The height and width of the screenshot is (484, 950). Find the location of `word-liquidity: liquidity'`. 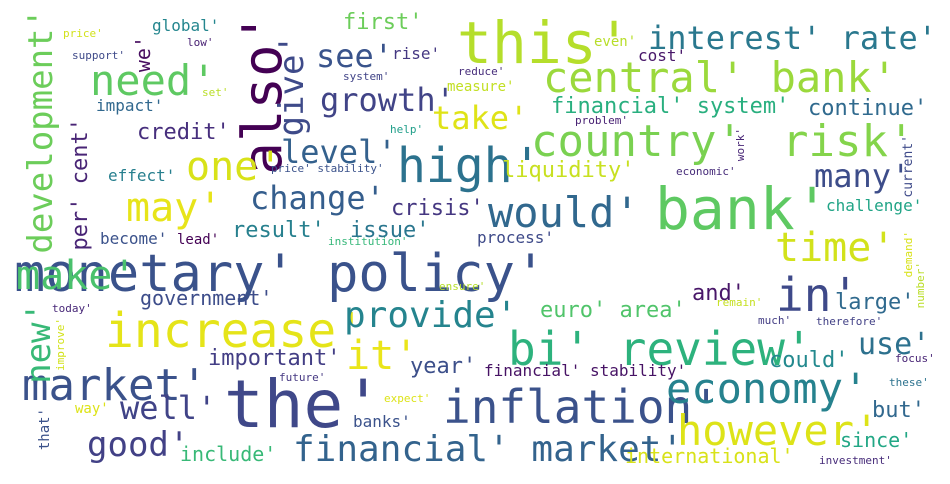

word-liquidity: liquidity' is located at coordinates (568, 170).